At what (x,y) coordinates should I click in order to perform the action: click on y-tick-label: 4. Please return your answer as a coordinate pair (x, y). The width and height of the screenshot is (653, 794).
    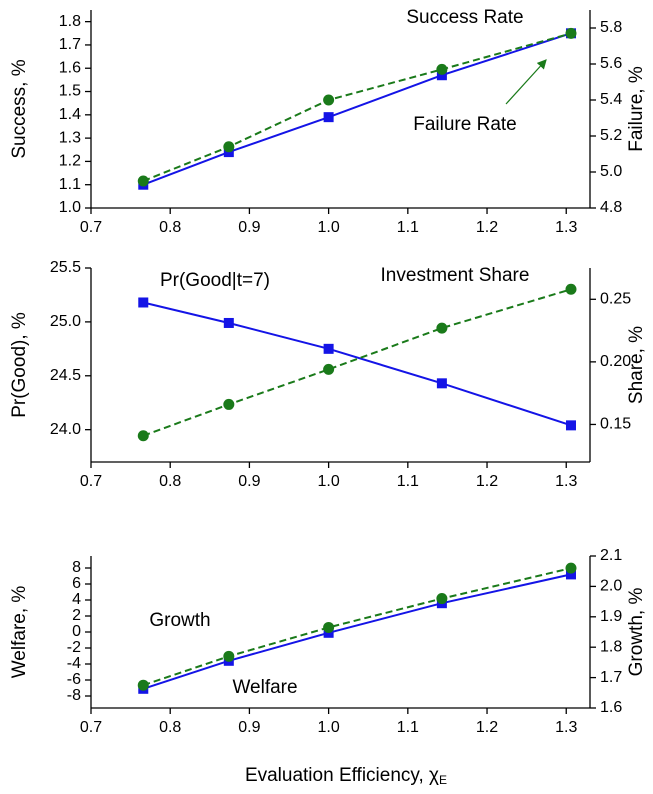
    Looking at the image, I should click on (76, 599).